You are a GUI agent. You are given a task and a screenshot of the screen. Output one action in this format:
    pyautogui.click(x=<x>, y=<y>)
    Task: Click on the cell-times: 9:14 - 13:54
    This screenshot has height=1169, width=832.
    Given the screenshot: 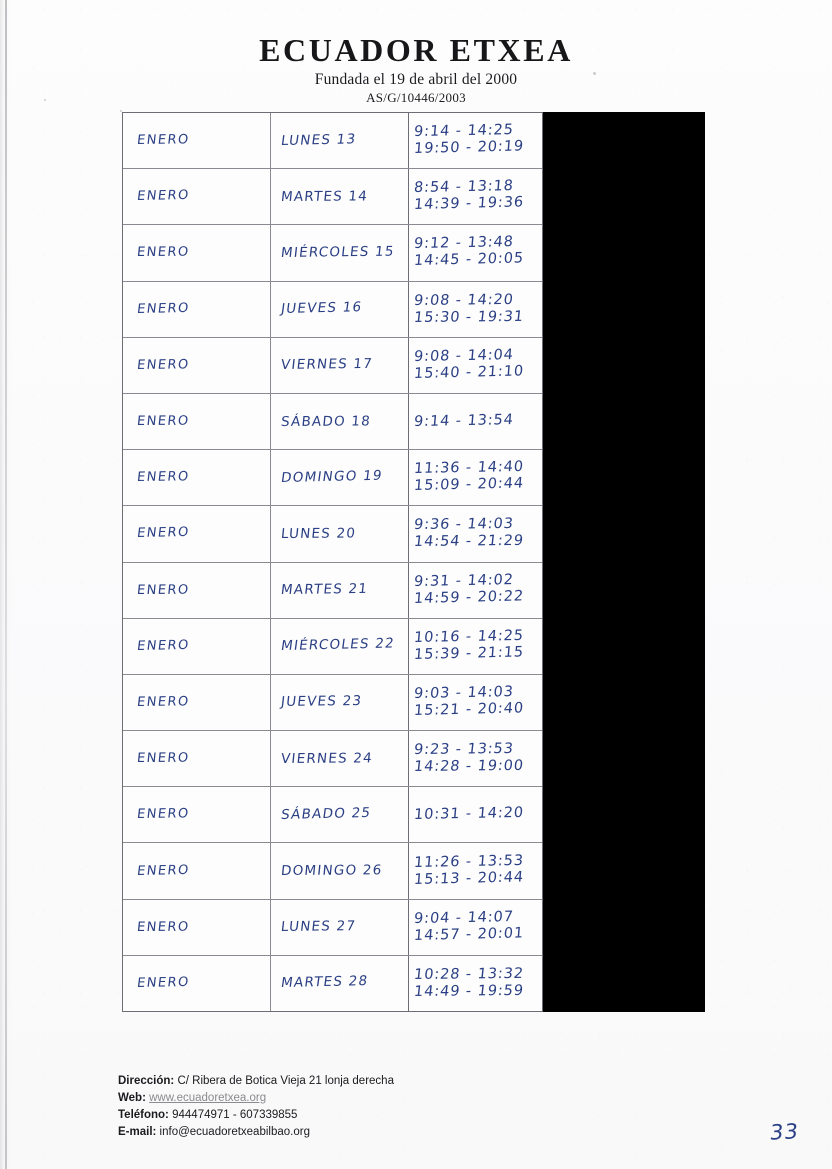 What is the action you would take?
    pyautogui.click(x=475, y=421)
    